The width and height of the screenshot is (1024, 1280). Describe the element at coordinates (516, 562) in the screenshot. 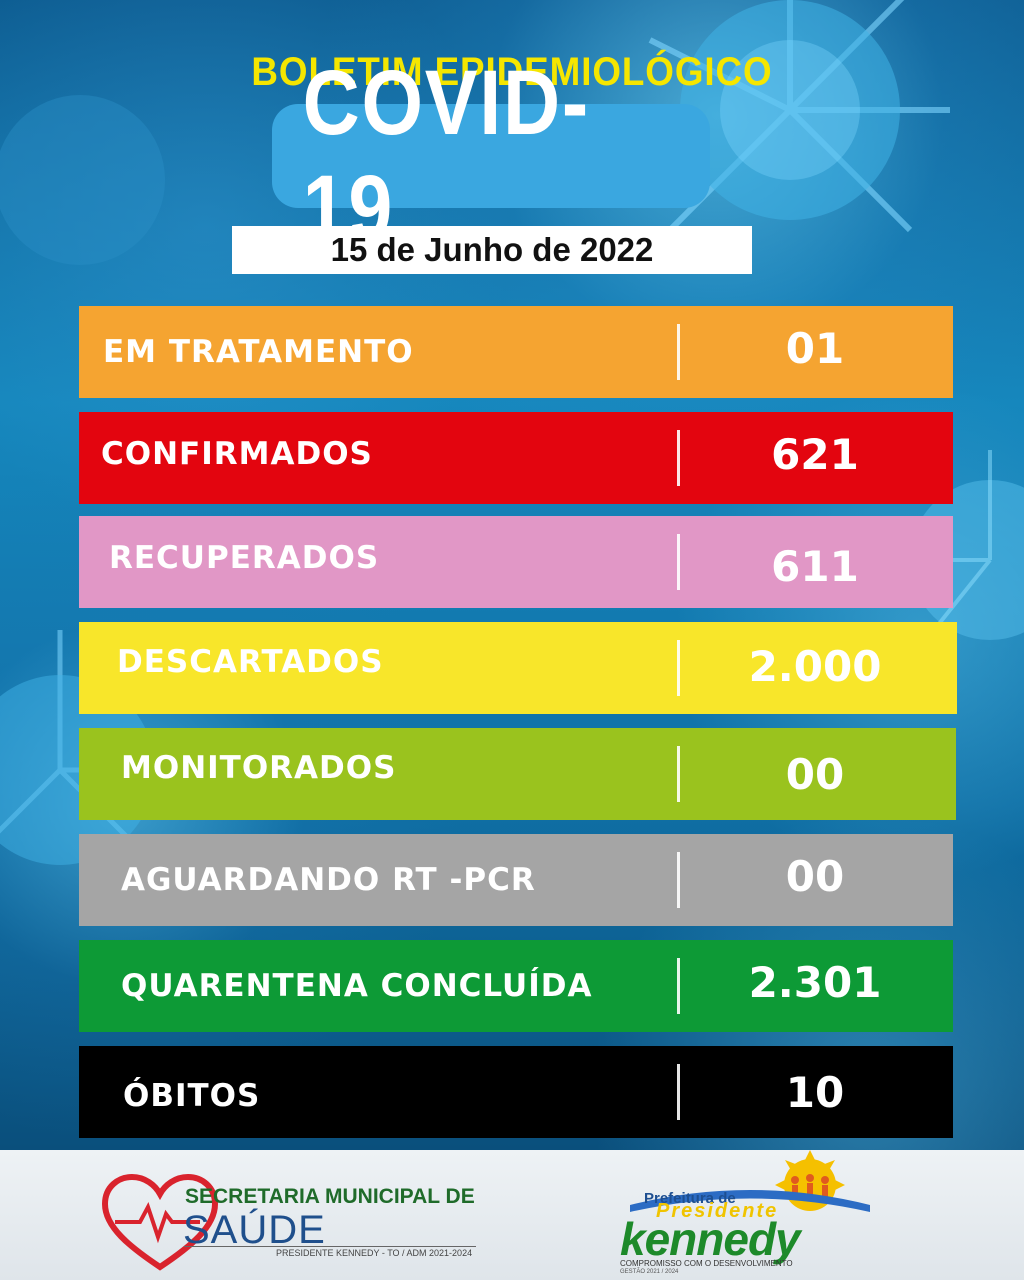

I see `row-recuperados: RECUPERADOS 611` at that location.